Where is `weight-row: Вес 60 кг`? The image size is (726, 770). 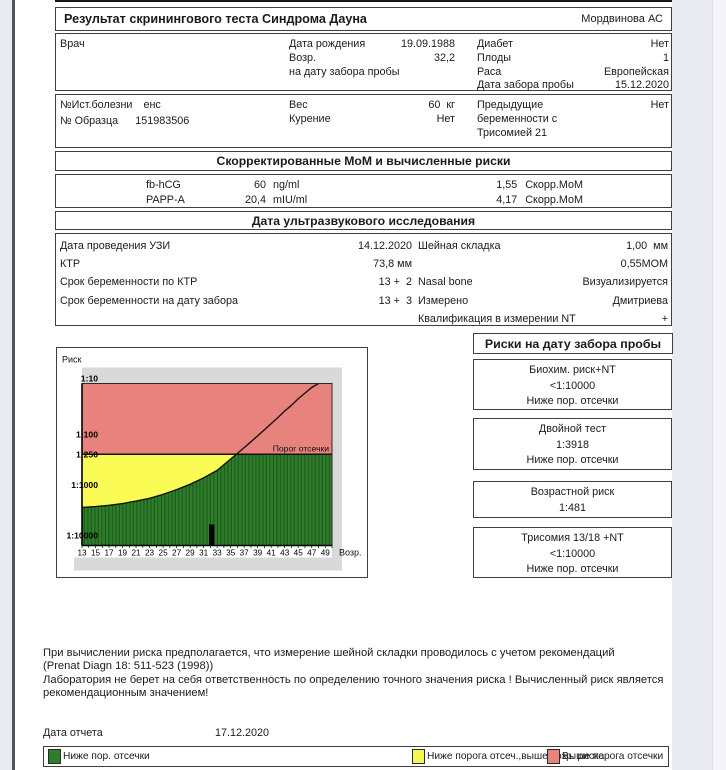 weight-row: Вес 60 кг is located at coordinates (372, 106).